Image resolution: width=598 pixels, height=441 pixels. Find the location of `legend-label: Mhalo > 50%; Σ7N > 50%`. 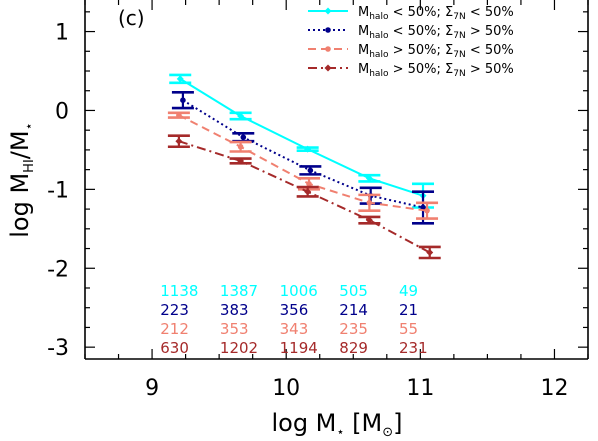

legend-label: Mhalo > 50%; Σ7N > 50% is located at coordinates (436, 70).